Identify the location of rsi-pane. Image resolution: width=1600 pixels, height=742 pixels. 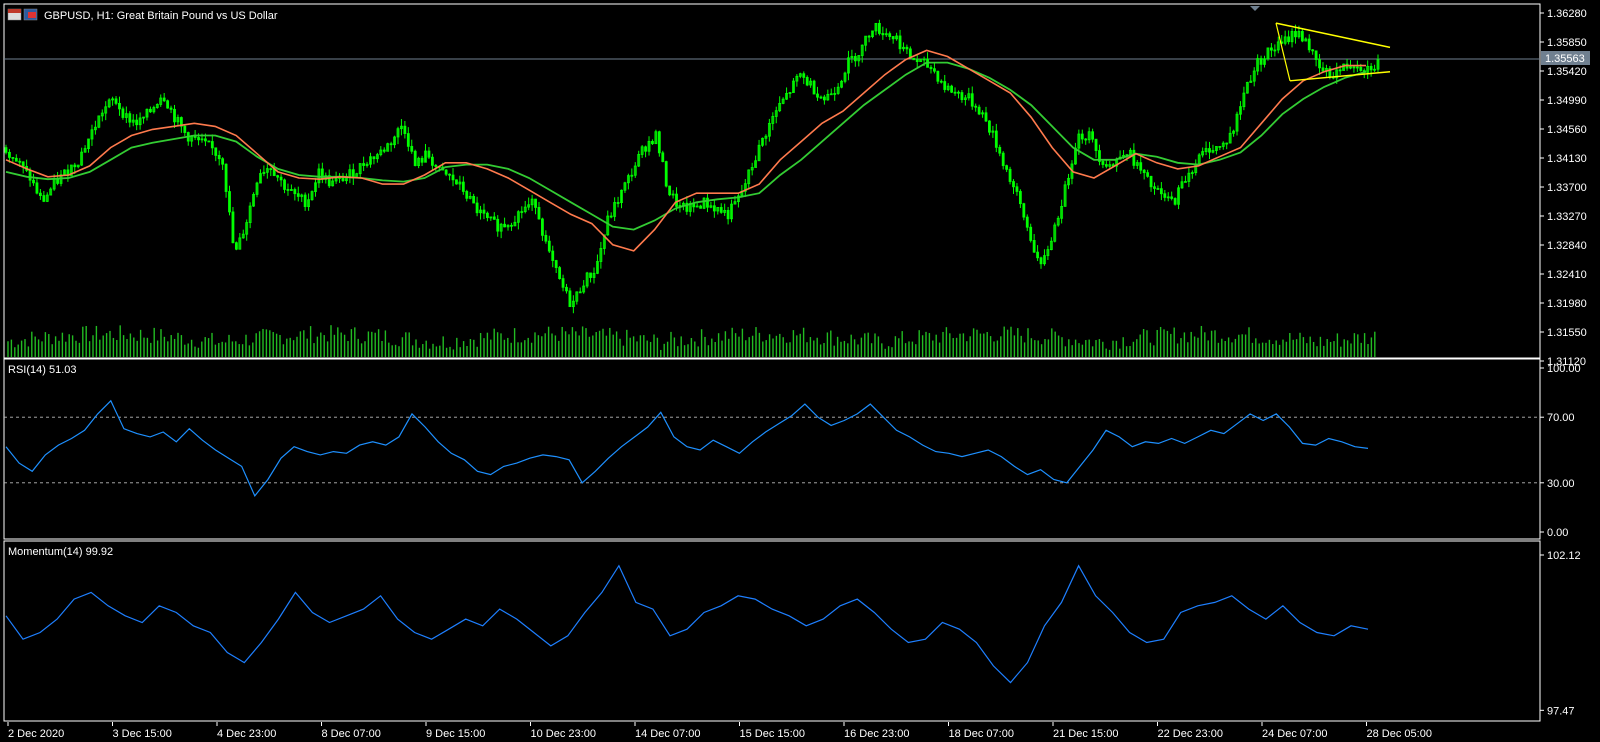
(772, 448).